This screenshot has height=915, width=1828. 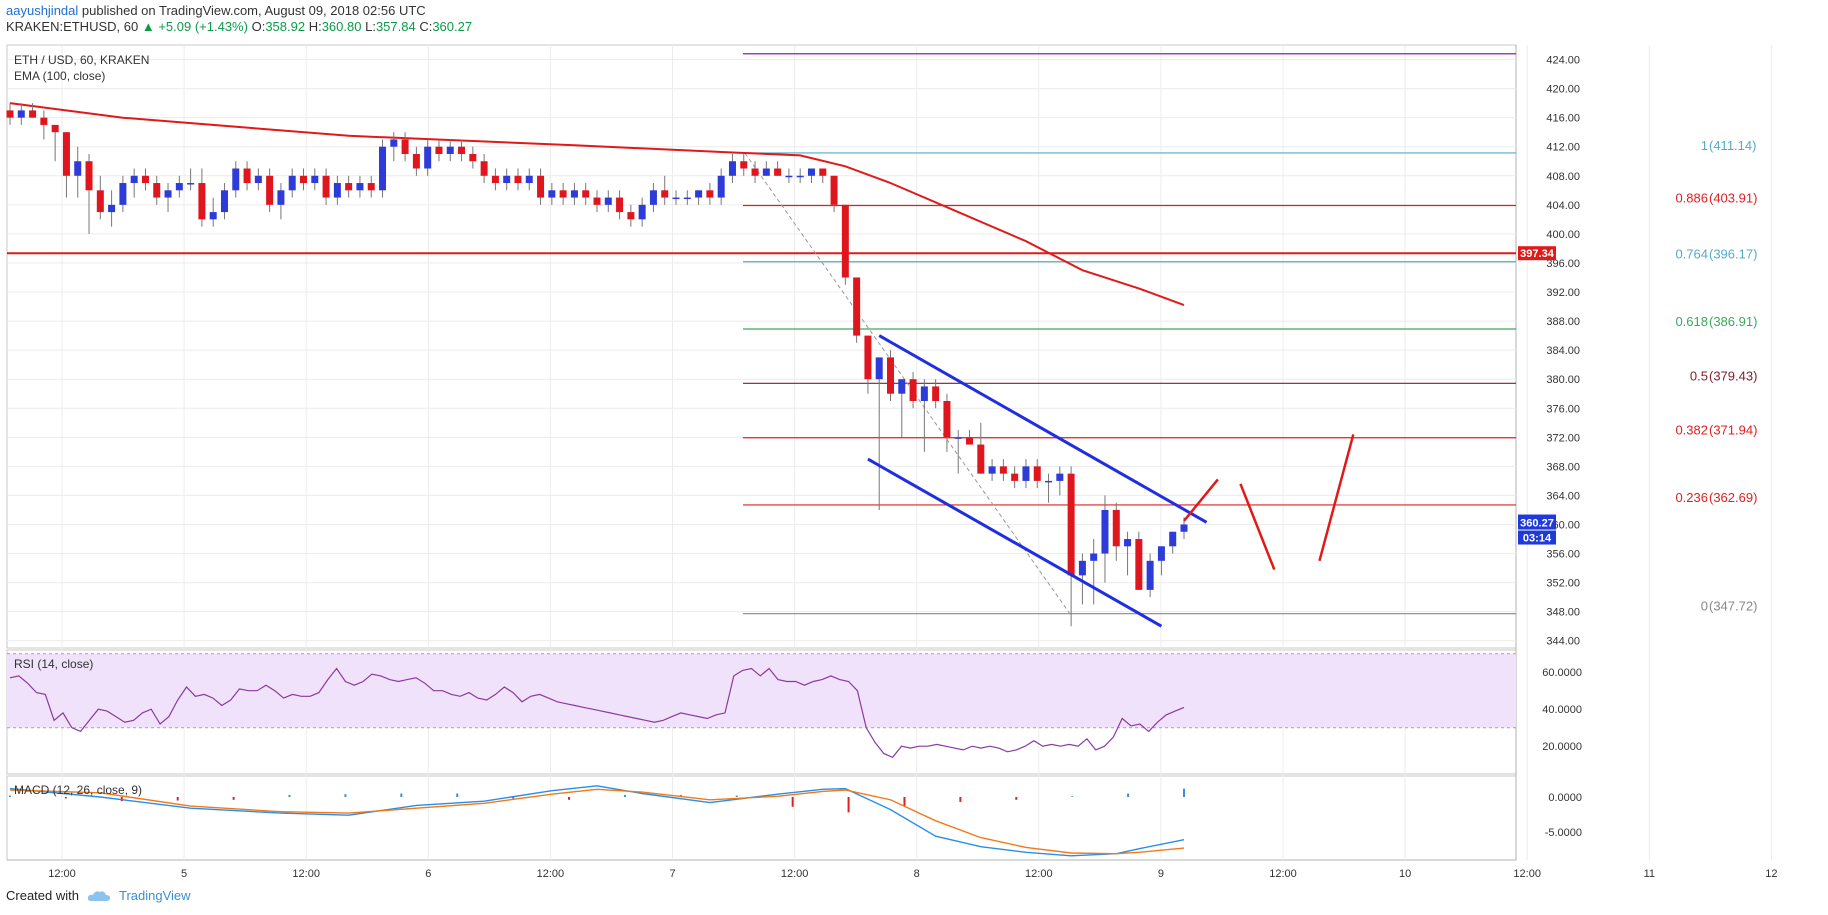 What do you see at coordinates (203, 26) in the screenshot?
I see `change-value: +5.09 (+1.43%)` at bounding box center [203, 26].